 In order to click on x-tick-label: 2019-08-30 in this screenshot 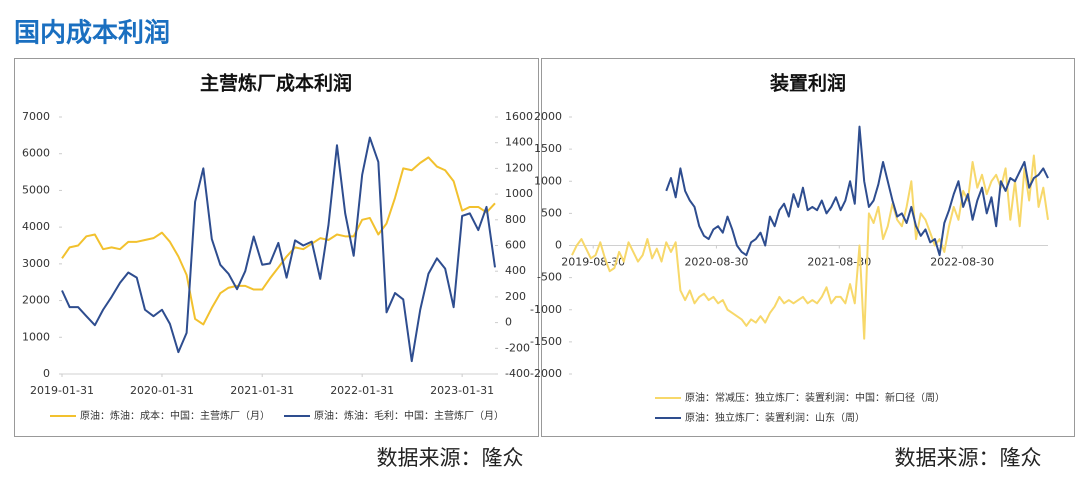, I will do `click(593, 262)`.